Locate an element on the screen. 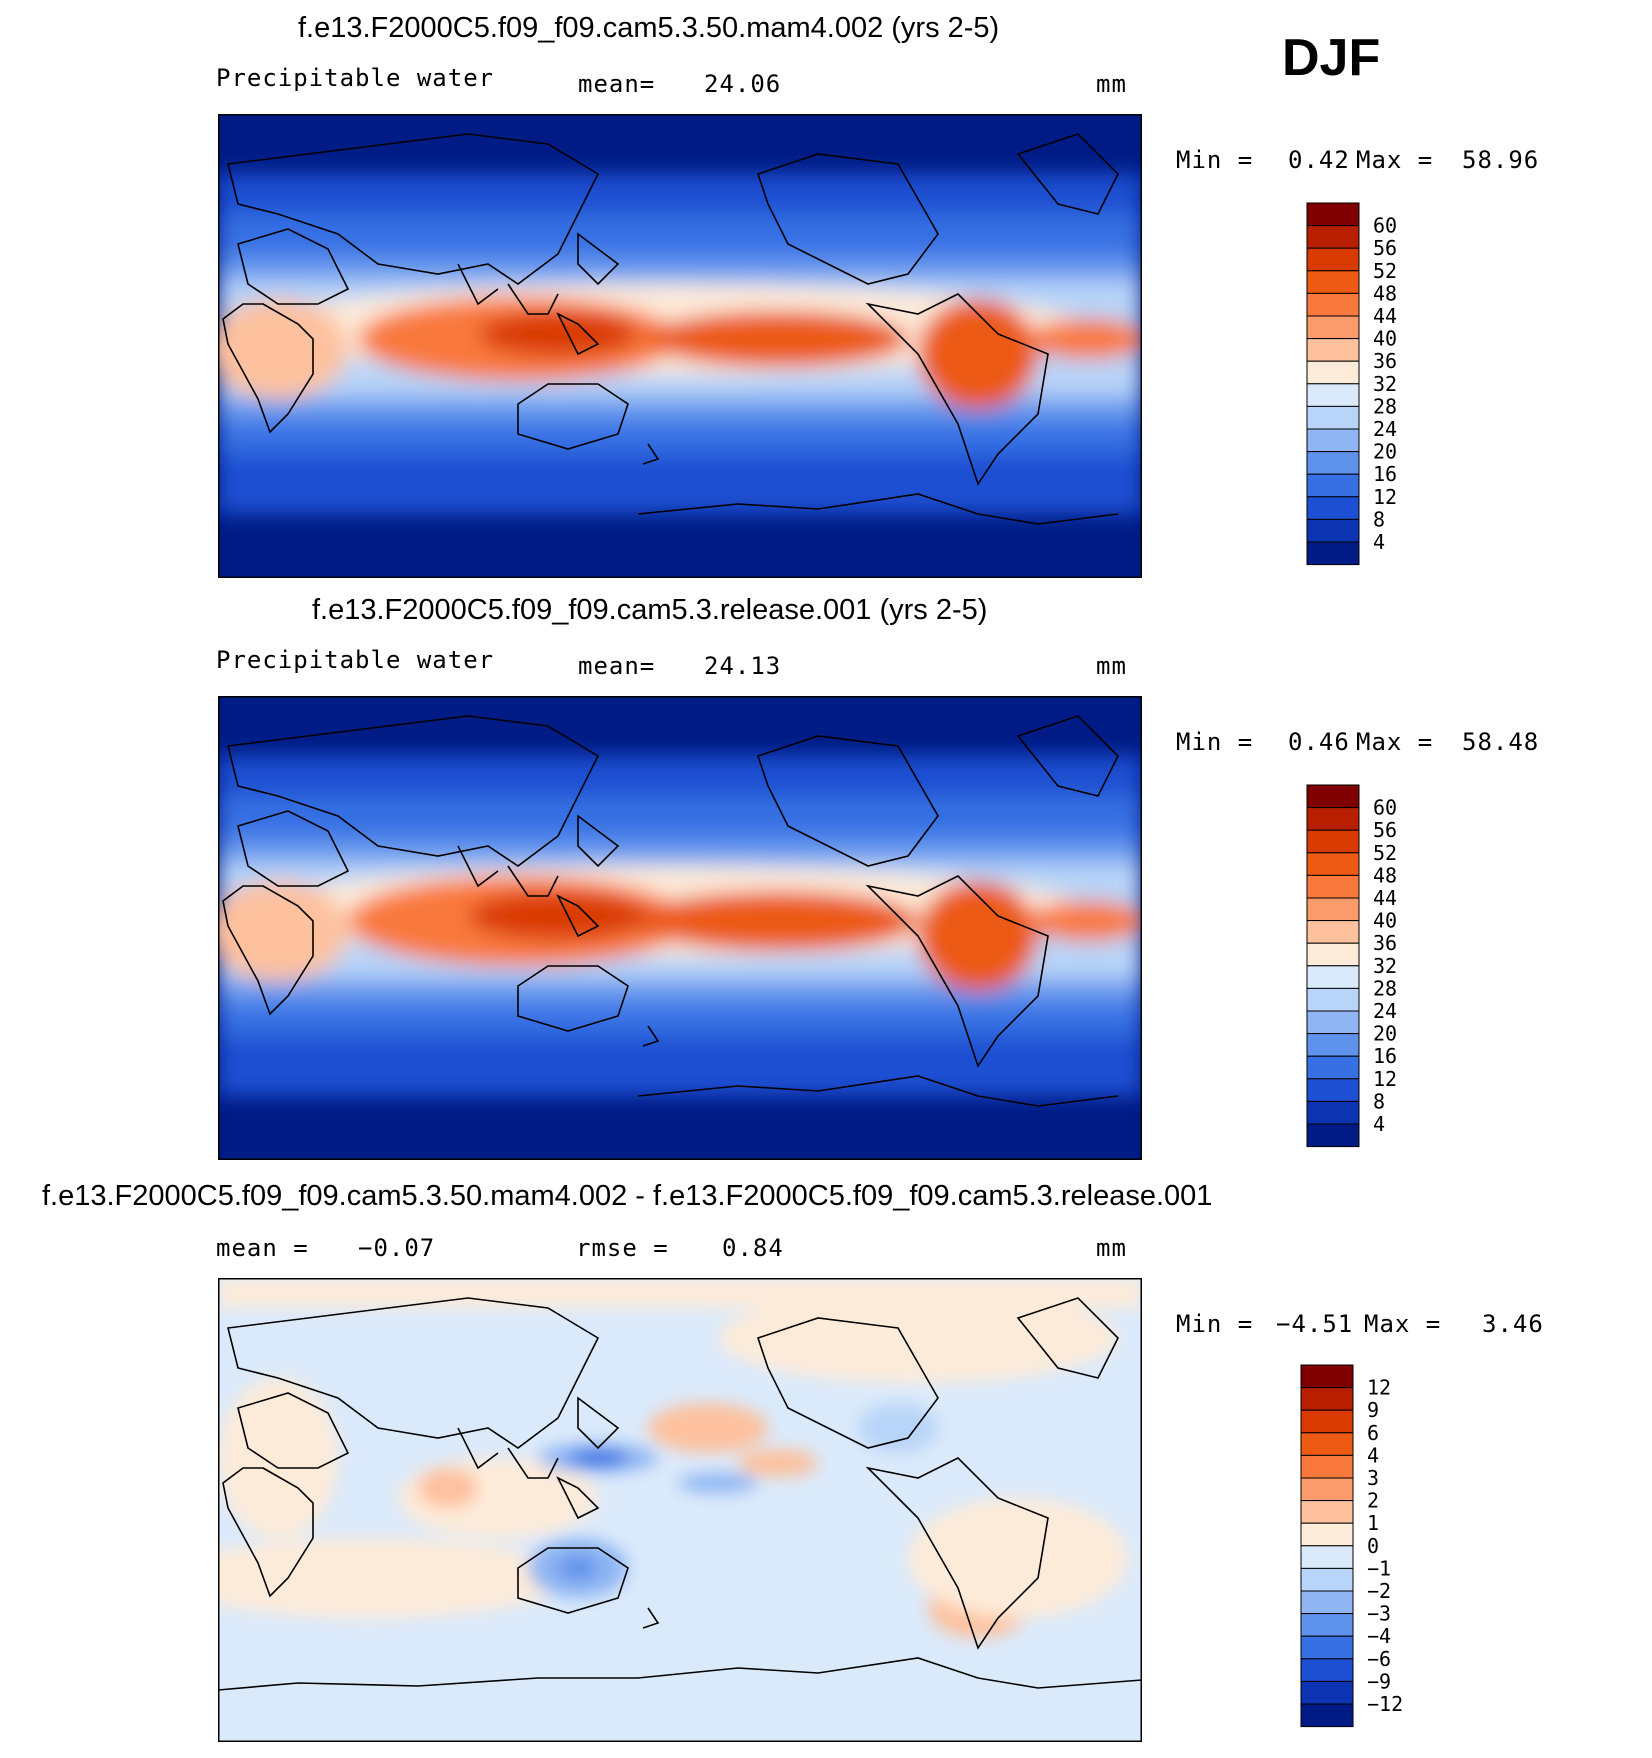 The image size is (1652, 1758). panel3-min-label: Min = is located at coordinates (1215, 1324).